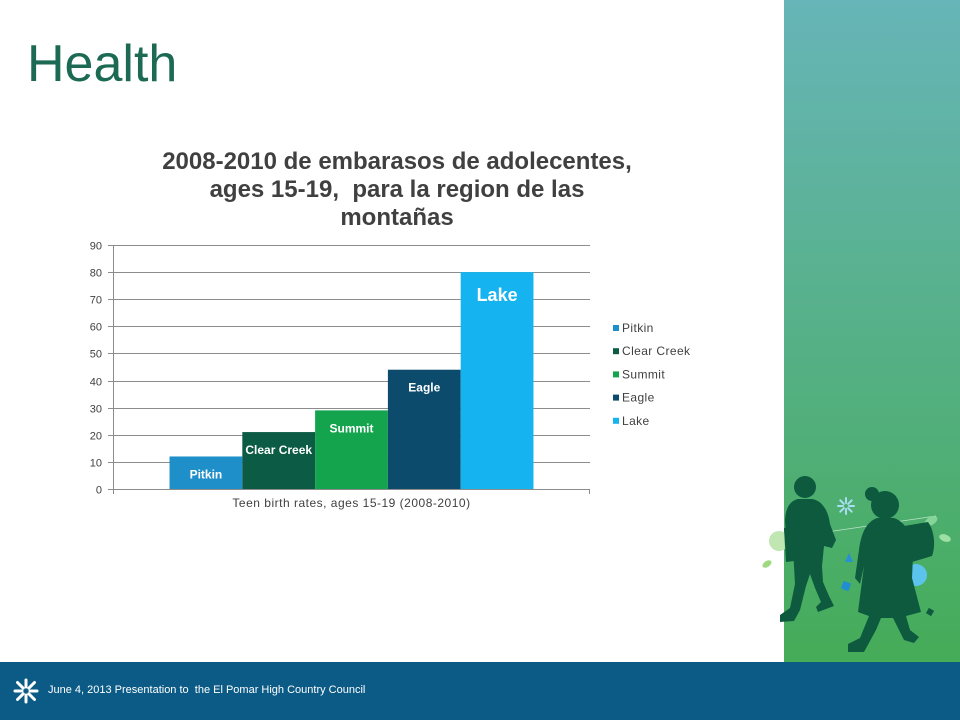  Describe the element at coordinates (96, 464) in the screenshot. I see `y-tick-label: 10` at that location.